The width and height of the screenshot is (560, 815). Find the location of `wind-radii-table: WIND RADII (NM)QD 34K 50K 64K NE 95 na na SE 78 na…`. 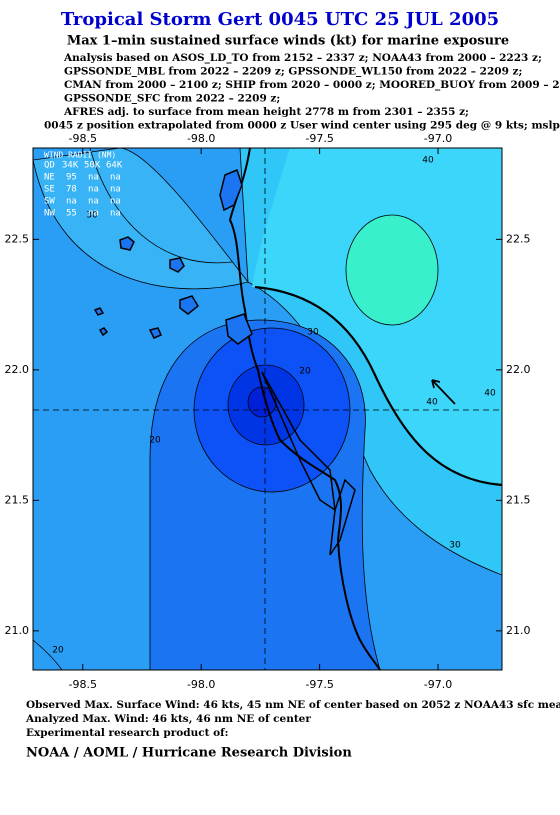

wind-radii-table: WIND RADII (NM)QD 34K 50K 64K NE 95 na na SE 78 na… is located at coordinates (83, 185).